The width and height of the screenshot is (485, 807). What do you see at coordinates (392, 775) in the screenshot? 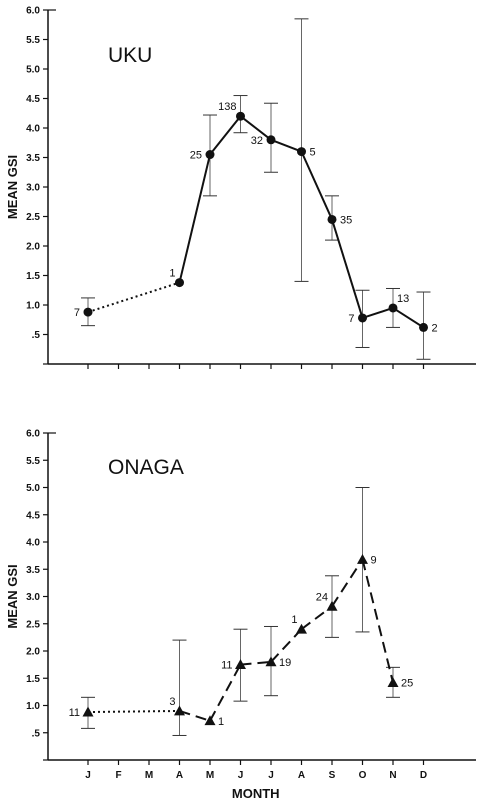
I see `x-tick-label: N` at bounding box center [392, 775].